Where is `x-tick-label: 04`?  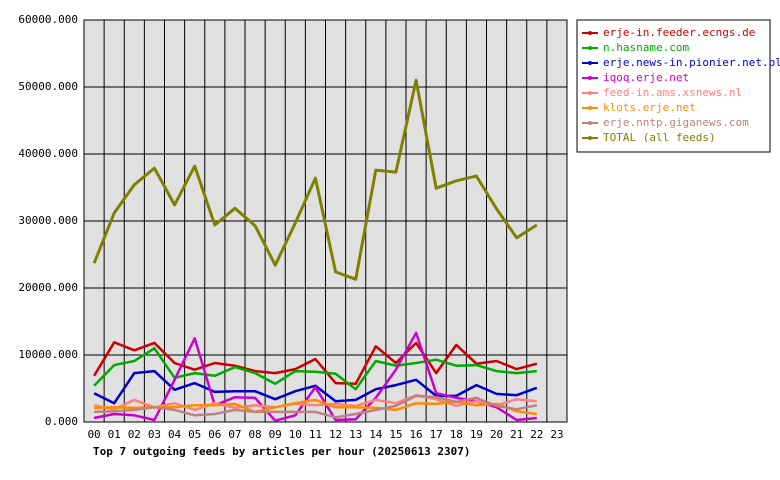 x-tick-label: 04 is located at coordinates (175, 434).